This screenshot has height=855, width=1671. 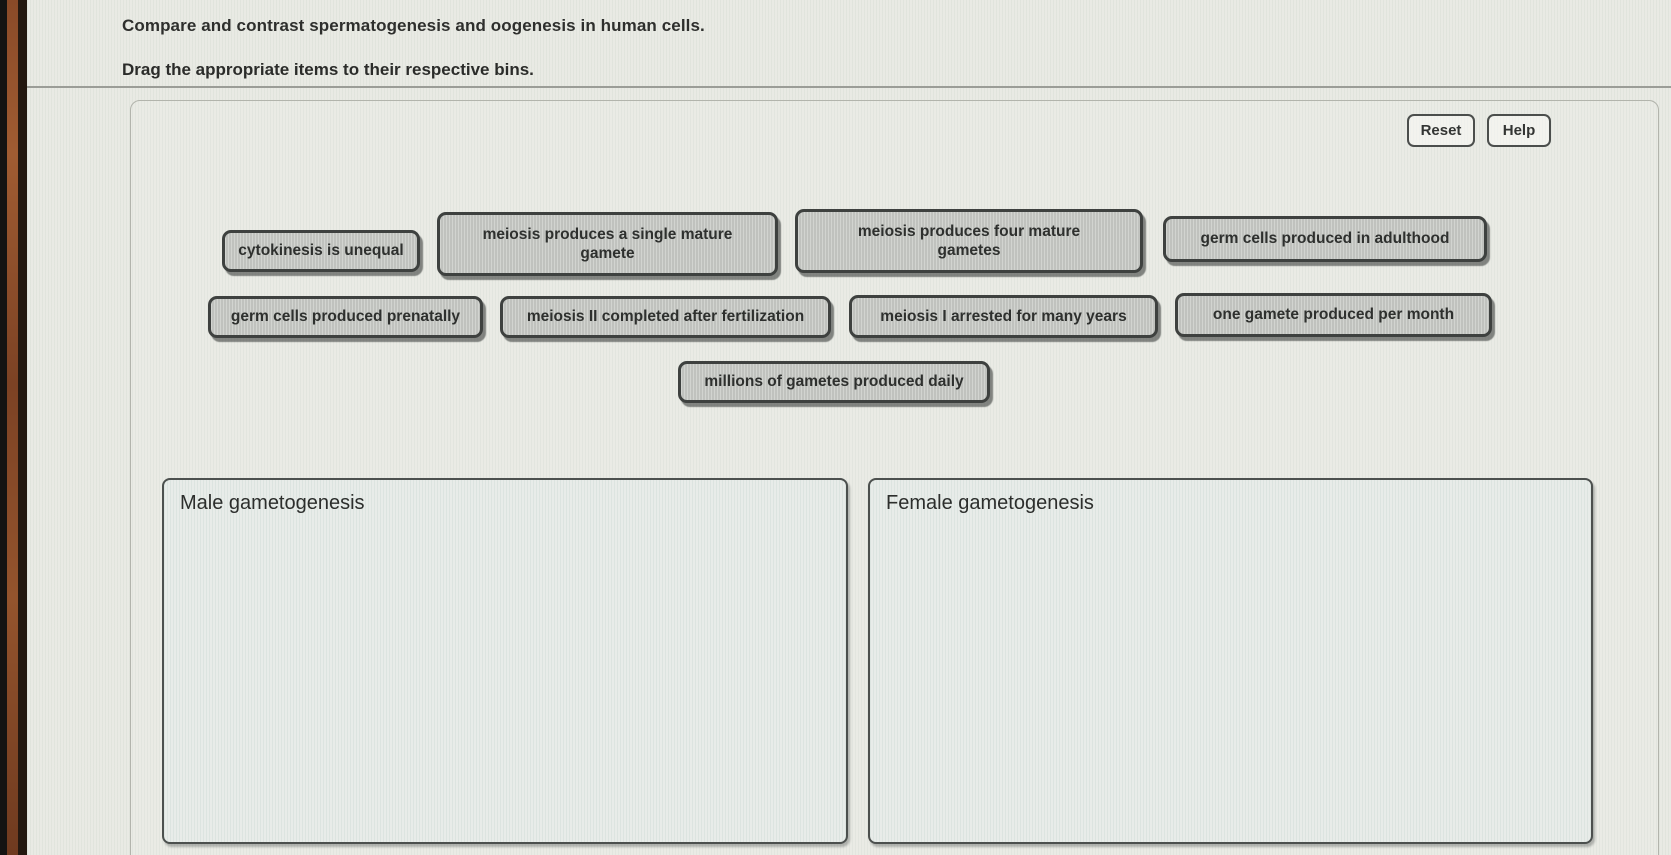 I want to click on bin-label: Female gametogenesis, so click(x=990, y=503).